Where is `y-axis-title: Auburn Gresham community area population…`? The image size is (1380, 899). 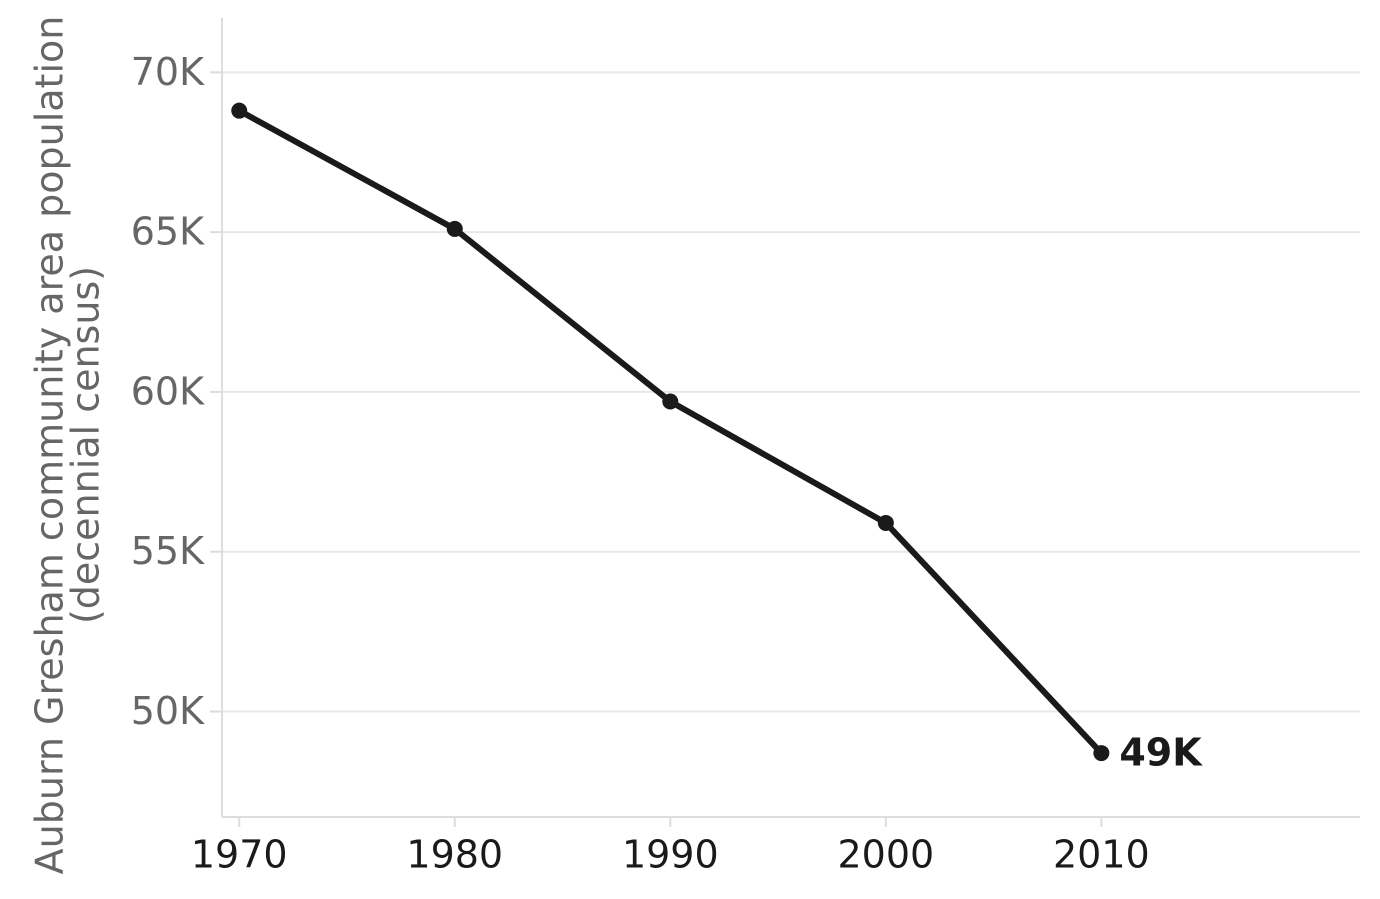 y-axis-title: Auburn Gresham community area population… is located at coordinates (68, 445).